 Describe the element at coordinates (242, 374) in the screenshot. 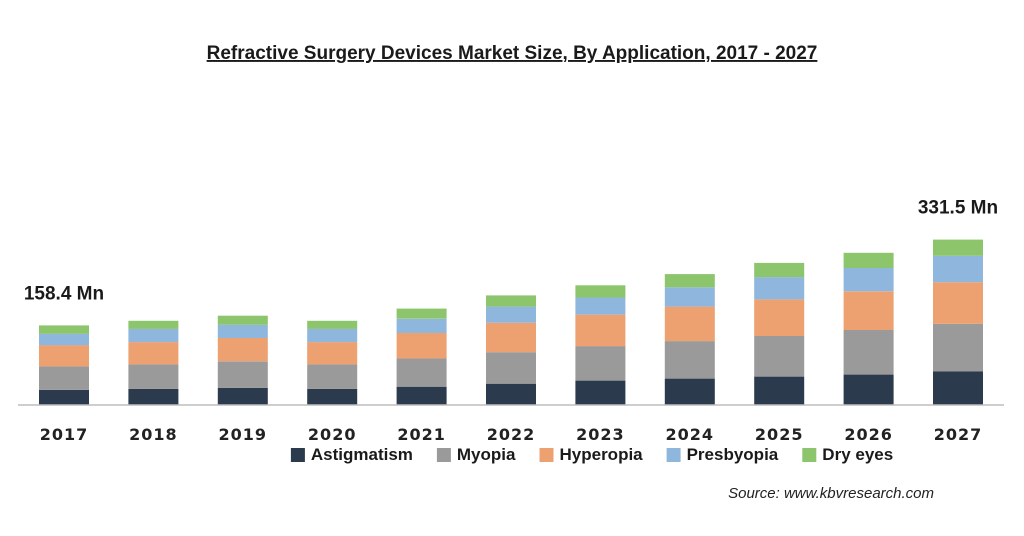

I see `bar-segment-myopia-2019` at that location.